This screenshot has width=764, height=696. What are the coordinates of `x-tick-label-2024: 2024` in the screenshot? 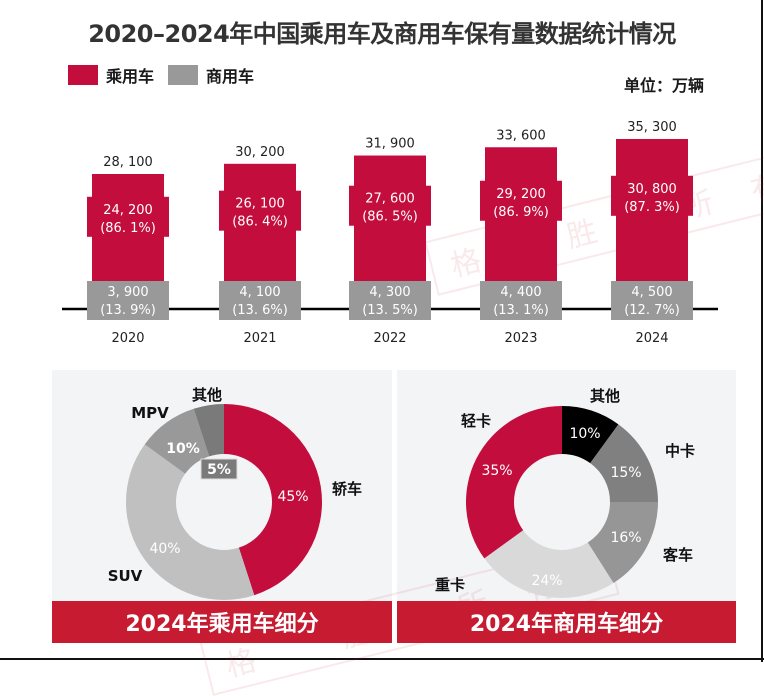 It's located at (651, 338).